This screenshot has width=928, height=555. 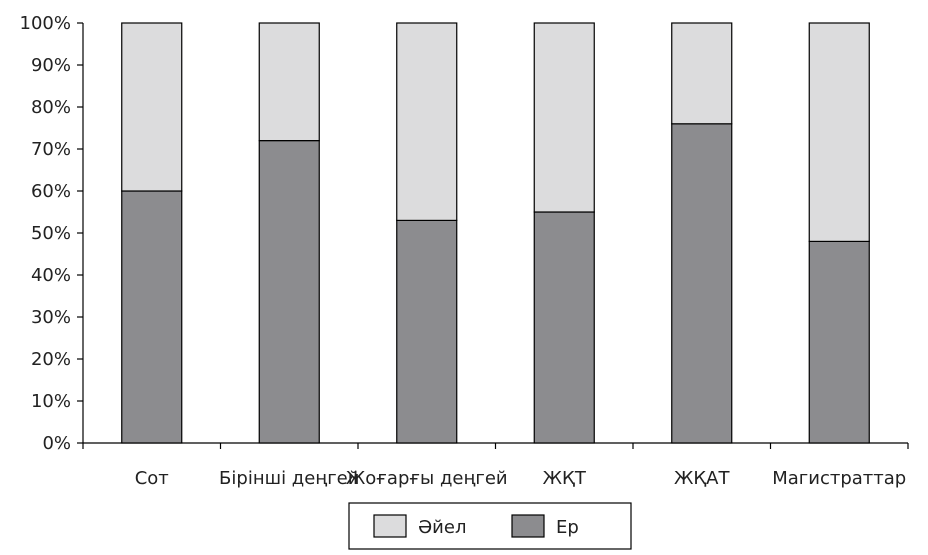 What do you see at coordinates (702, 478) in the screenshot?
I see `x-tick-label: ЖҚАТ` at bounding box center [702, 478].